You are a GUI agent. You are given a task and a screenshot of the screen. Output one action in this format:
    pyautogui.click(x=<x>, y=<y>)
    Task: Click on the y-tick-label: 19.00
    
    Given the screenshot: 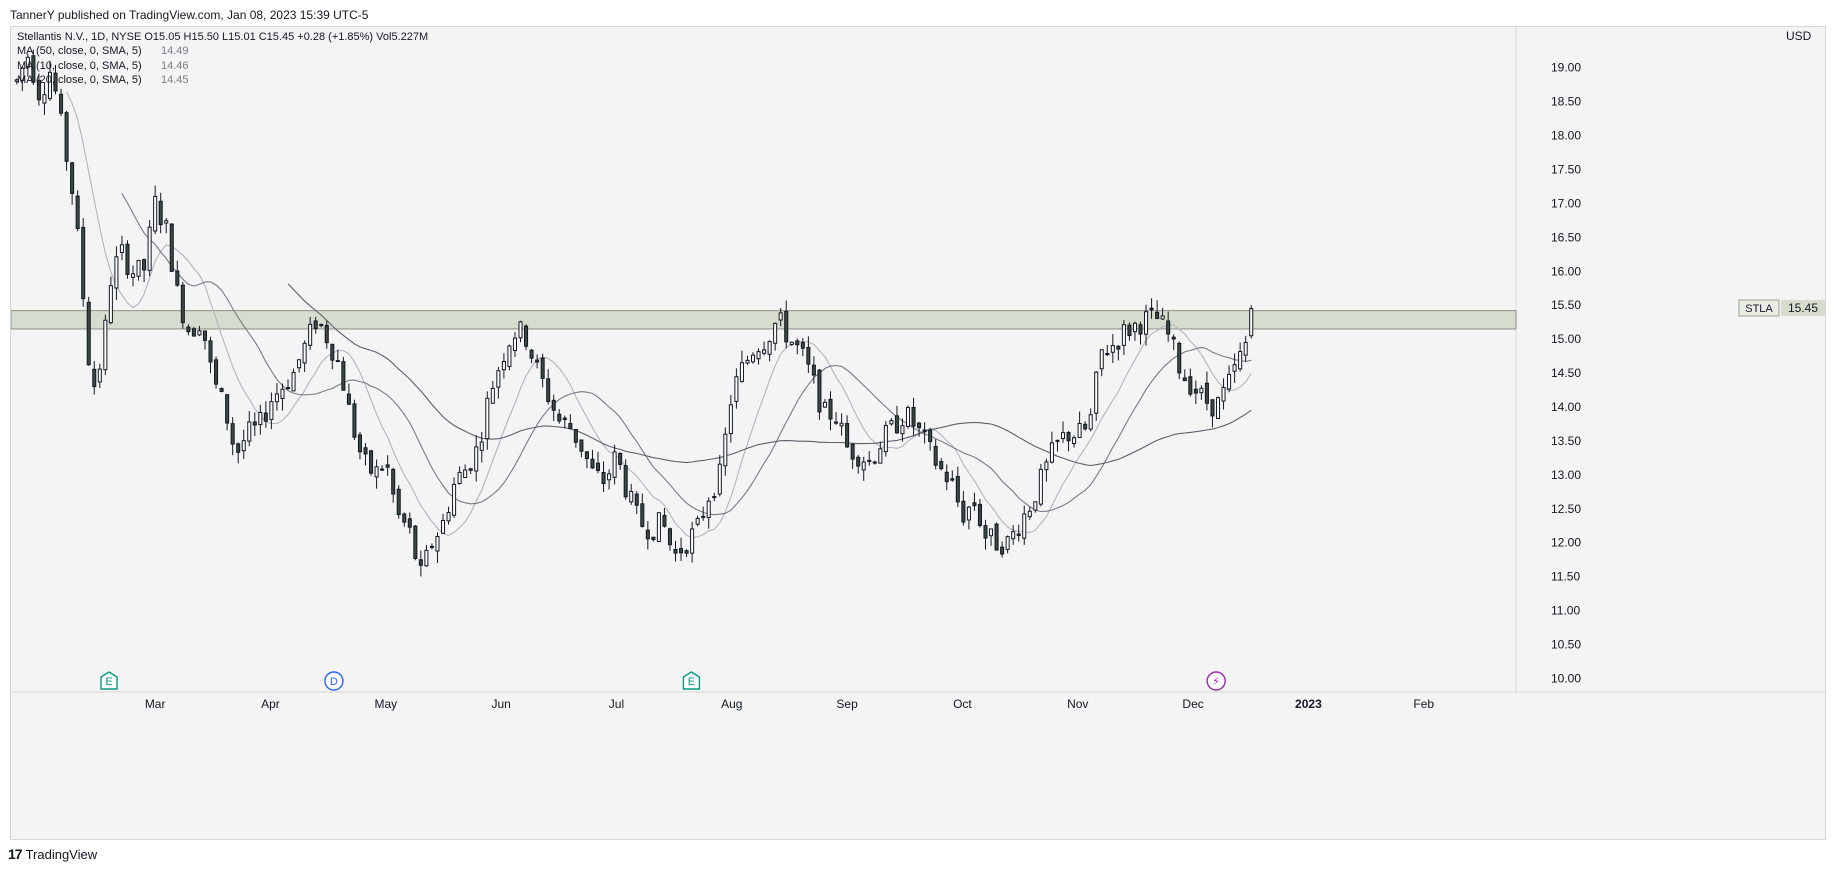 What is the action you would take?
    pyautogui.click(x=1566, y=68)
    